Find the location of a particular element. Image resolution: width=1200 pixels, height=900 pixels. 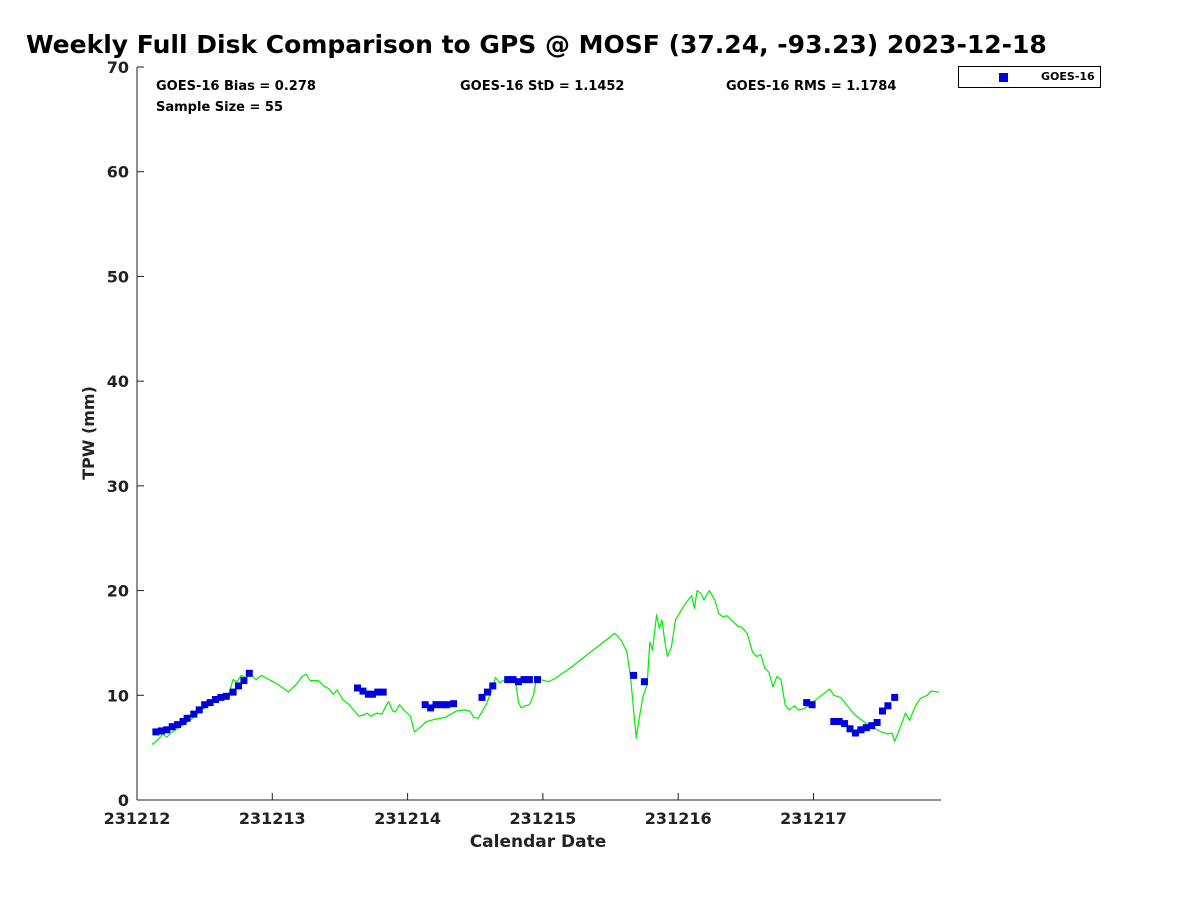

legend: GOES-16 is located at coordinates (1029, 77).